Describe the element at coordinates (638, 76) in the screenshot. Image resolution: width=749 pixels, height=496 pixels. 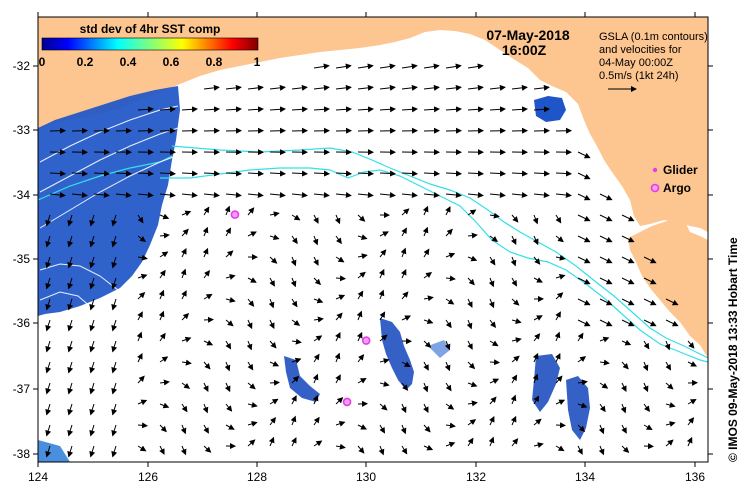
I see `legend-line: 0.5m/s (1kt 24h)` at that location.